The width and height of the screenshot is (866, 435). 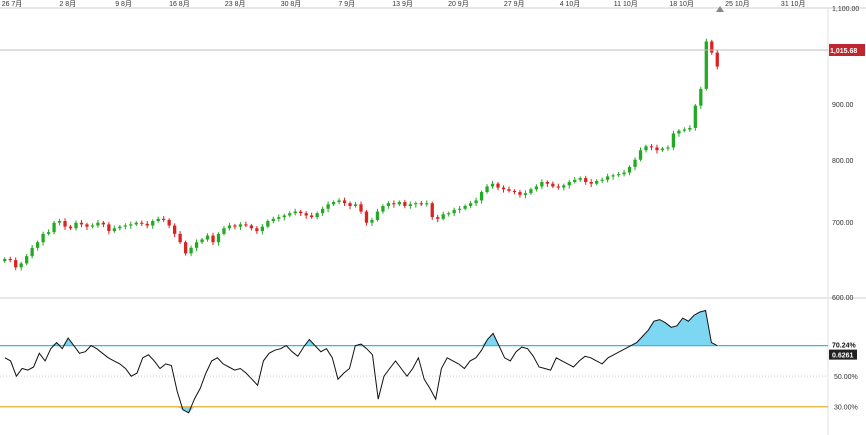 I want to click on y-tick-label: 1,100.00, so click(x=845, y=9).